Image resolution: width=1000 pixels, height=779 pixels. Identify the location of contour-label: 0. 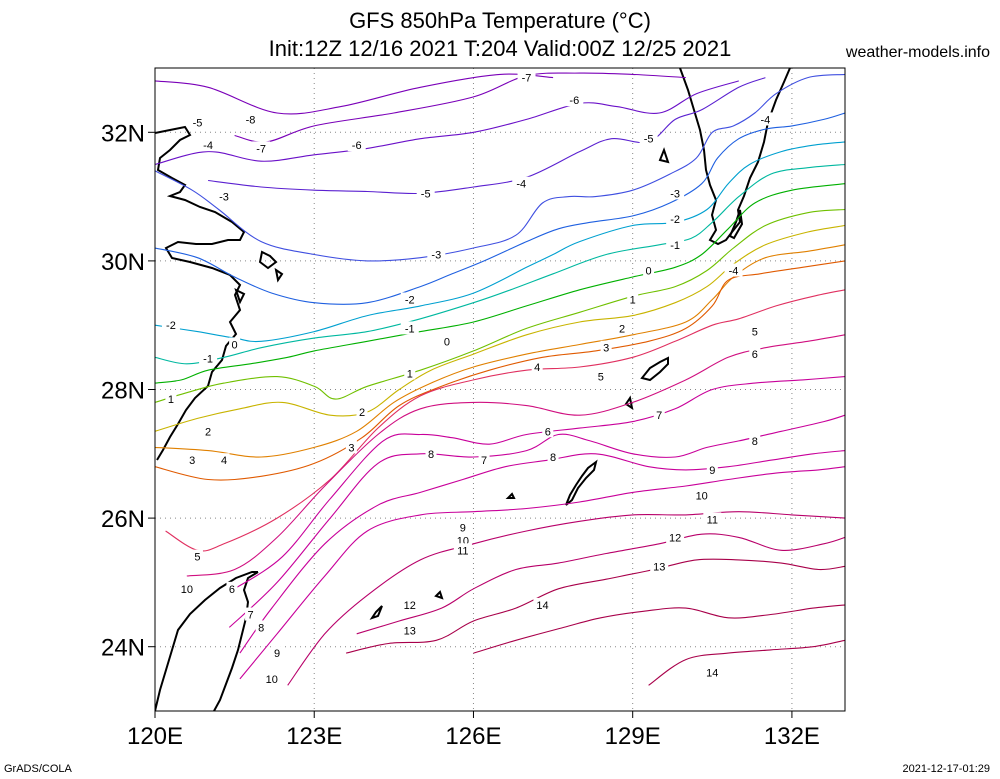
(447, 342).